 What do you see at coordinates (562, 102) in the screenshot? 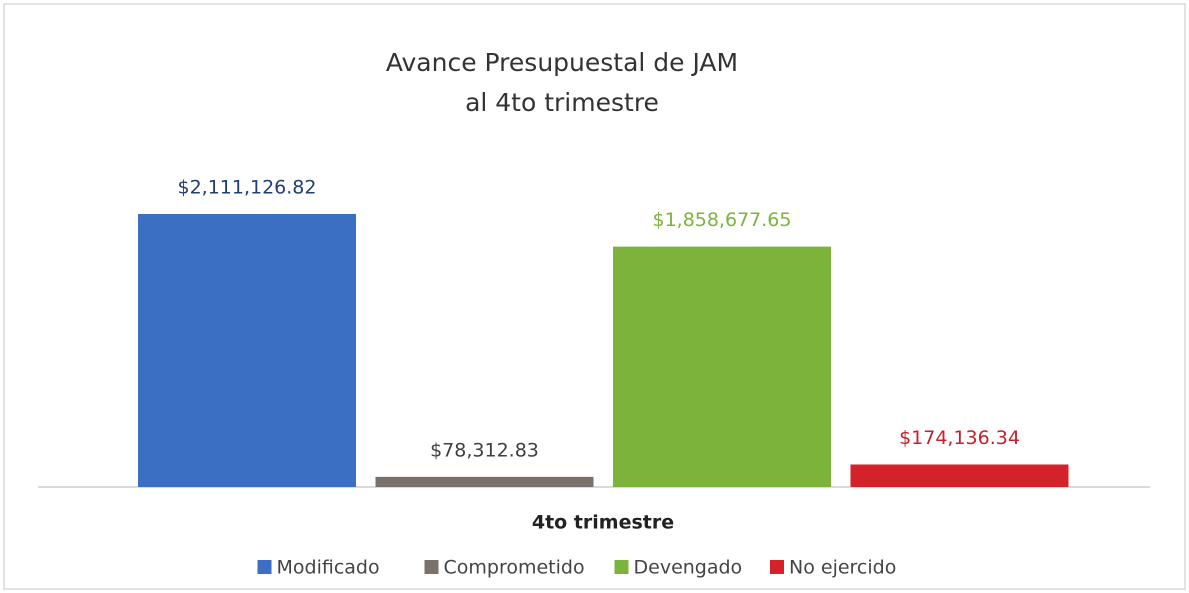
I see `chart-subtitle: al 4to trimestre` at bounding box center [562, 102].